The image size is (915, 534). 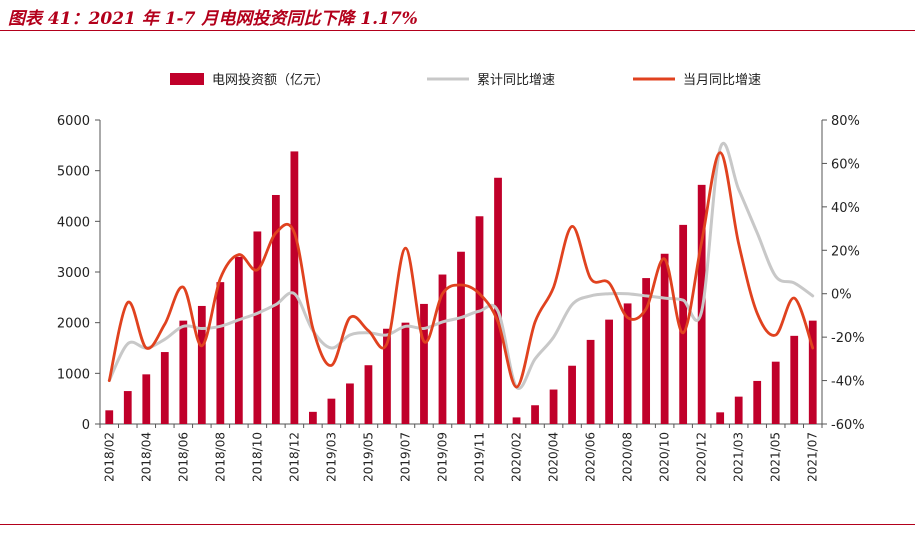 What do you see at coordinates (457, 30) in the screenshot?
I see `title-rule` at bounding box center [457, 30].